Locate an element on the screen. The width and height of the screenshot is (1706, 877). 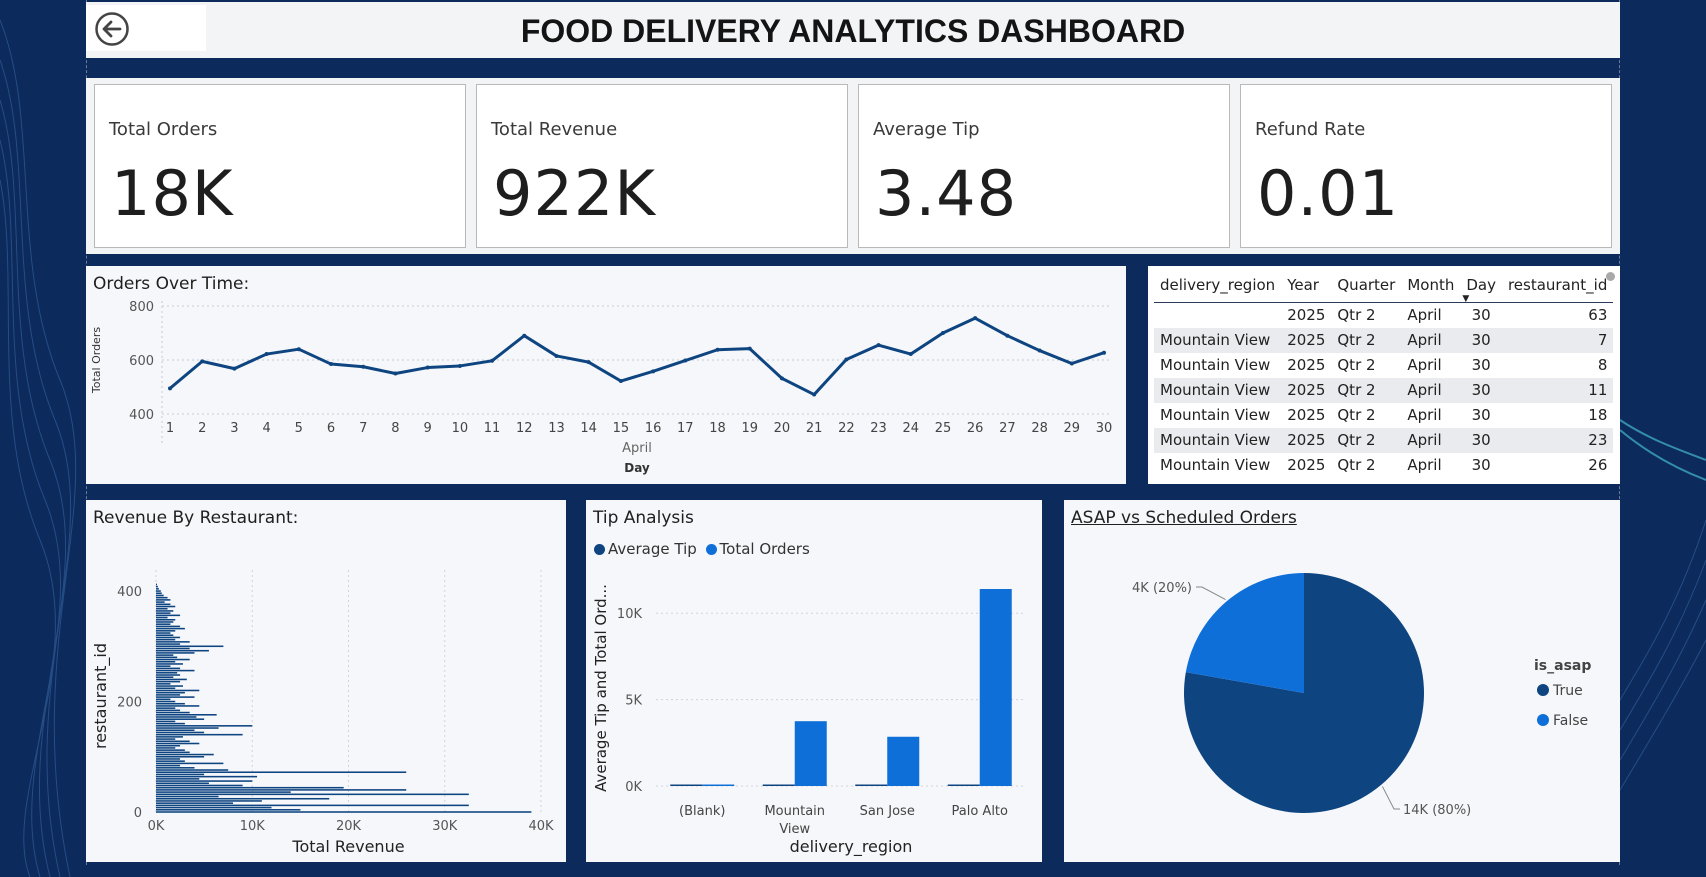
legend-label: True is located at coordinates (1567, 691).